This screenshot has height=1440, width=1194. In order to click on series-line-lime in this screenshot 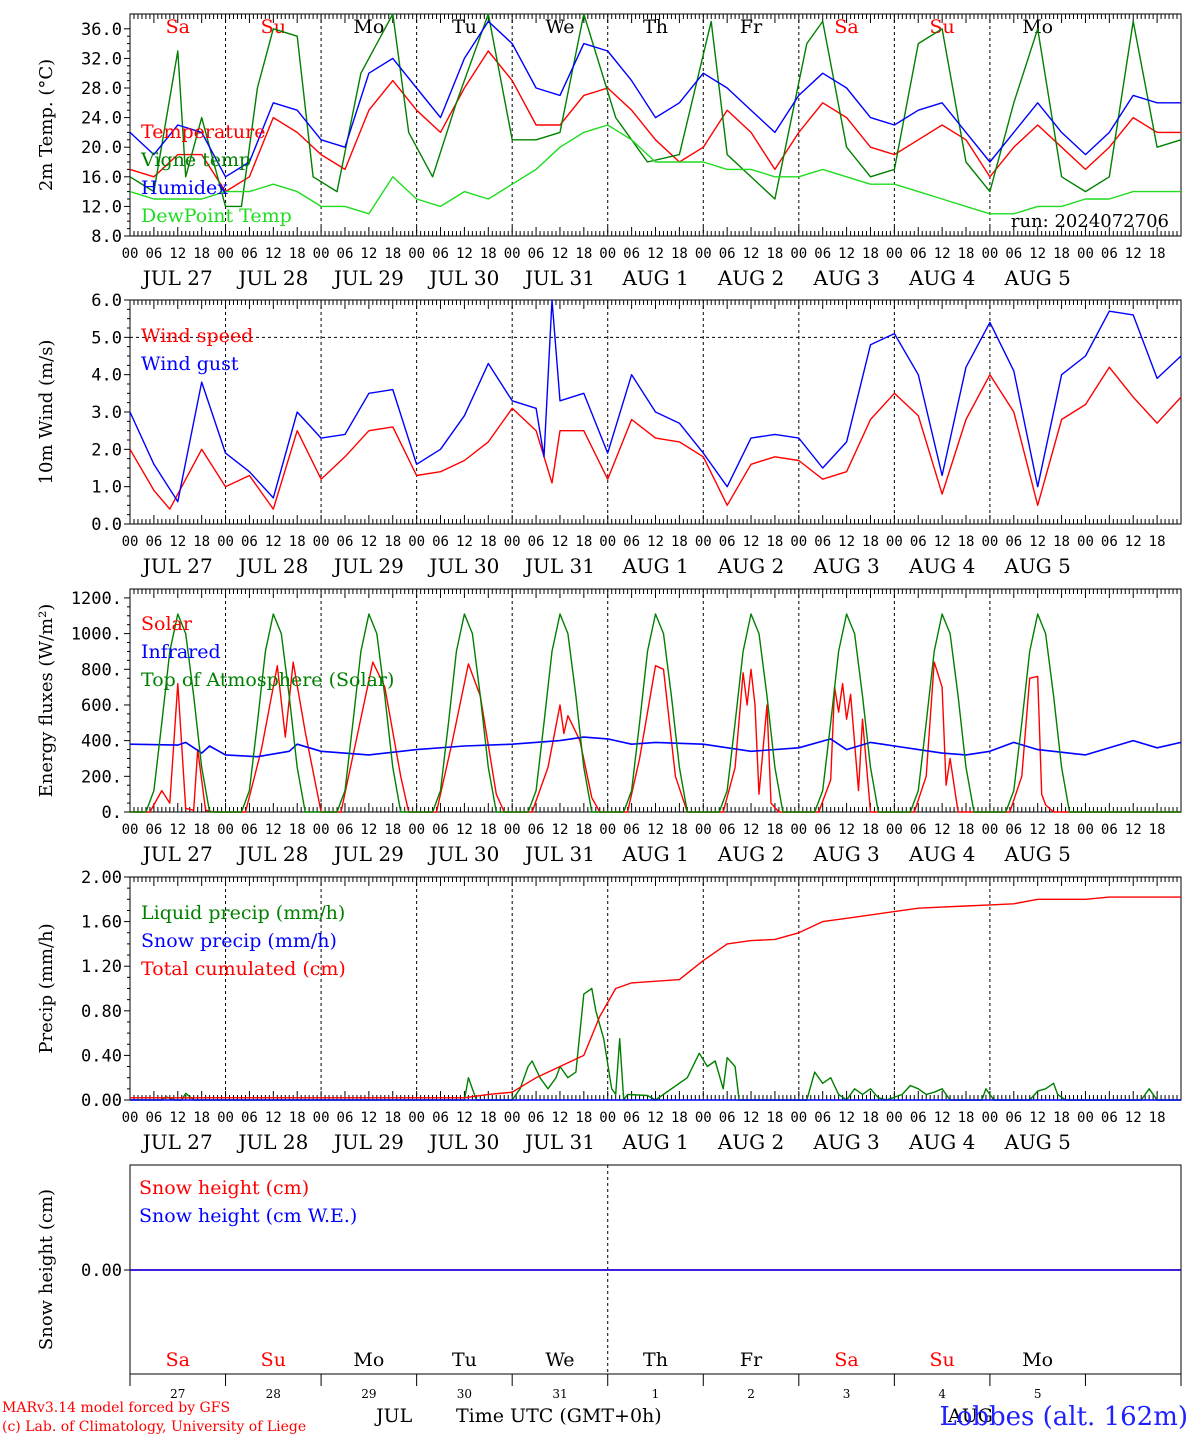, I will do `click(655, 169)`.